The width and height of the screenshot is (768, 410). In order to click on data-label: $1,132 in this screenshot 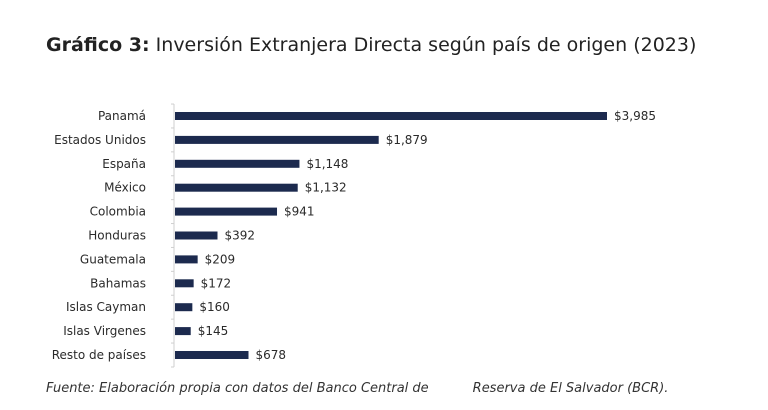, I will do `click(326, 188)`.